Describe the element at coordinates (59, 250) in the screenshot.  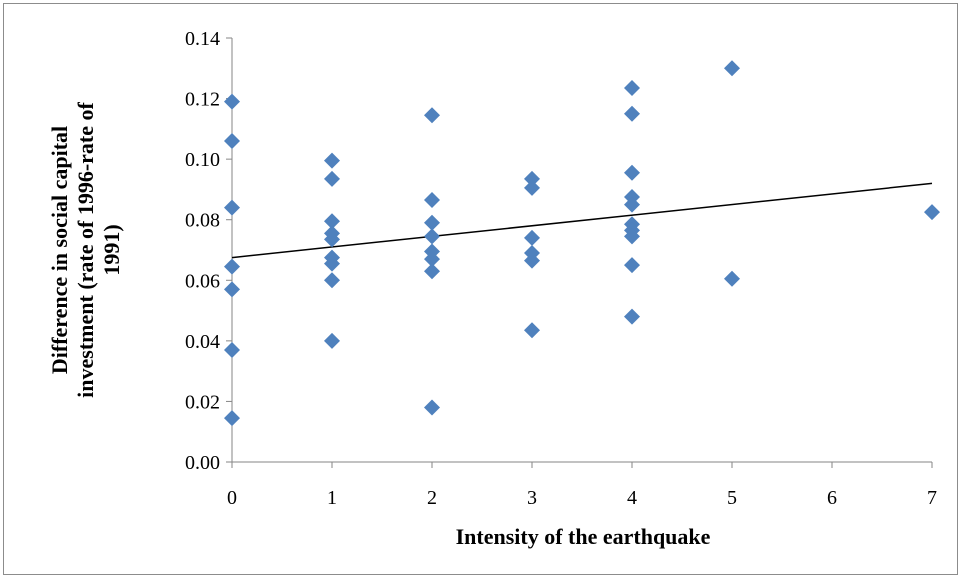
I see `y-axis-title-line: Difference in social capital` at that location.